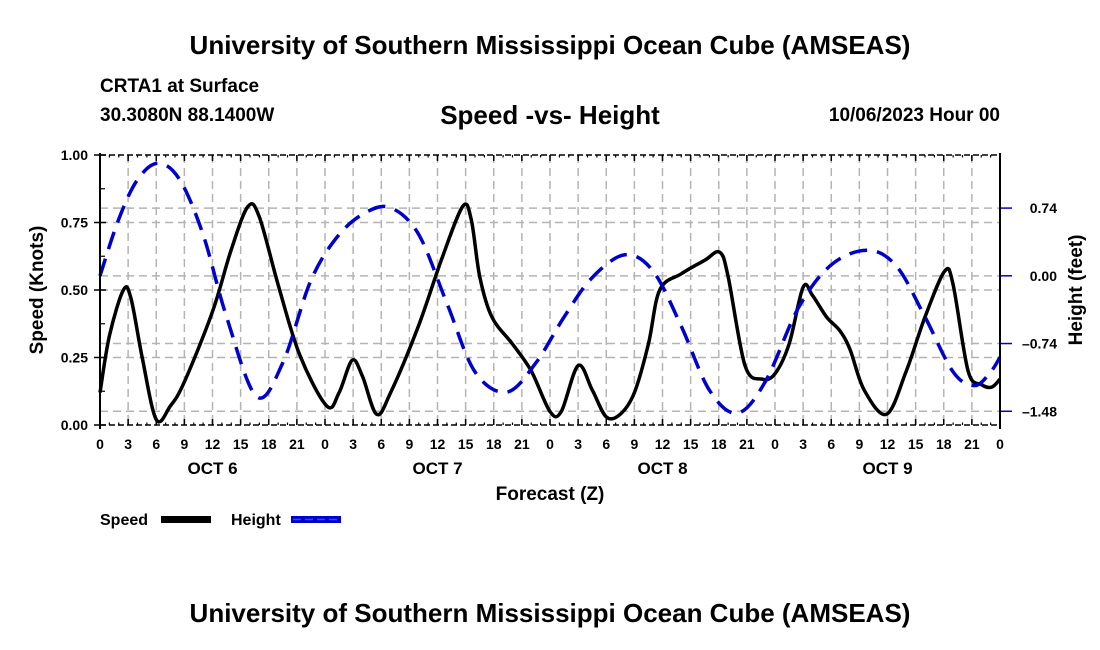 This screenshot has height=650, width=1100. I want to click on chart-subtitle: Speed -vs- Height, so click(550, 115).